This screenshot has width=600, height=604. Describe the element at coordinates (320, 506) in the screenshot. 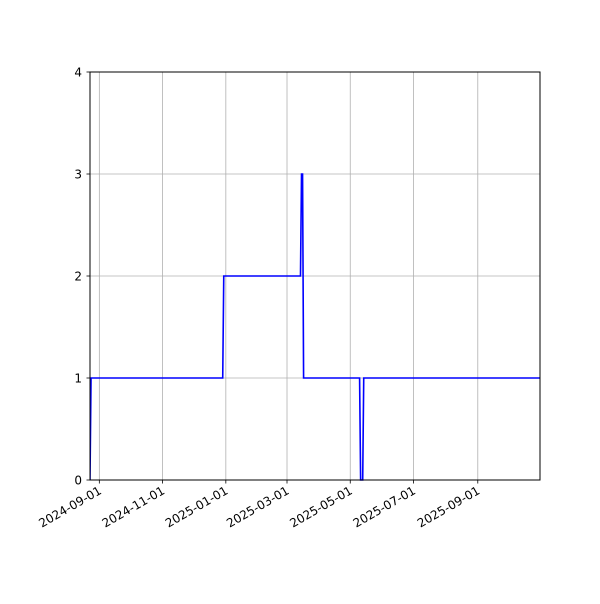

I see `x-tick-label: 2025-05-01` at that location.